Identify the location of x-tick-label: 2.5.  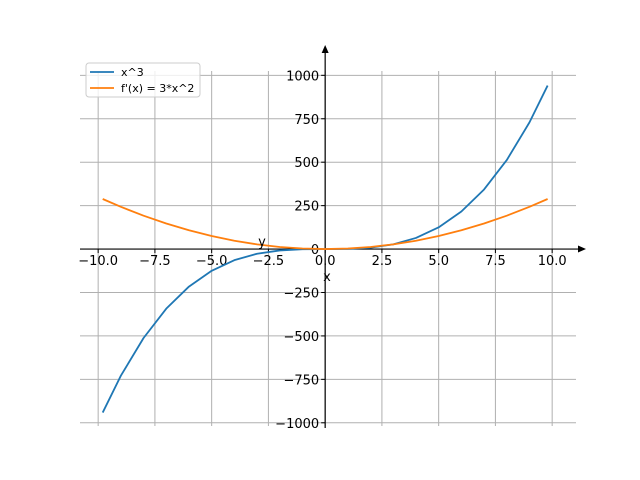
(382, 261).